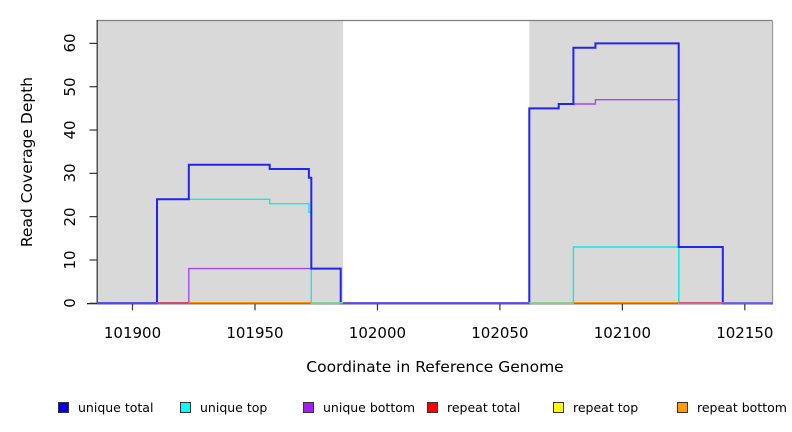 The height and width of the screenshot is (432, 792). I want to click on legend-item-repeat-bottom: repeat bottom, so click(732, 407).